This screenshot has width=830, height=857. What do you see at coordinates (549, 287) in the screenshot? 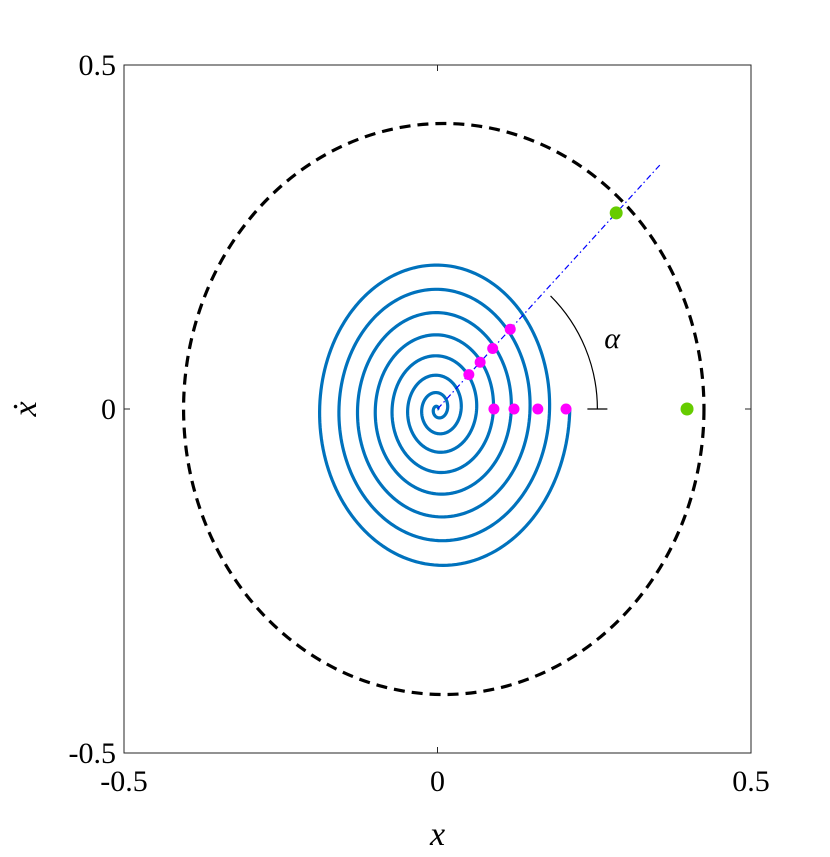
I see `angle-ray-line` at bounding box center [549, 287].